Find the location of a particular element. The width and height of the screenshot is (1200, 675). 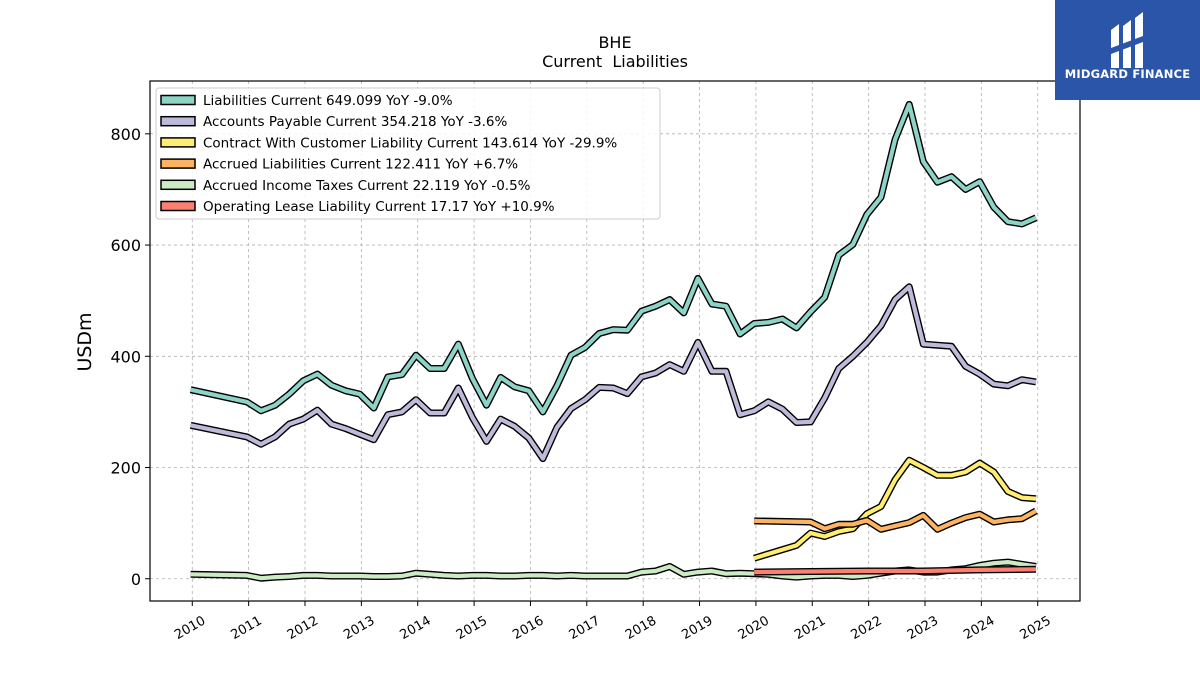

x-tick-label: 2018 is located at coordinates (641, 628).